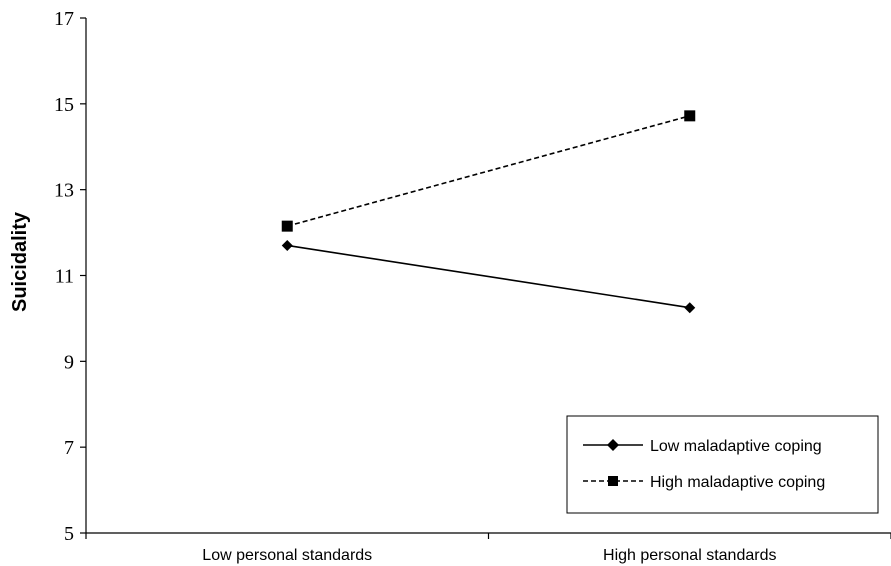 Image resolution: width=891 pixels, height=566 pixels. I want to click on legend-marker-high, so click(613, 481).